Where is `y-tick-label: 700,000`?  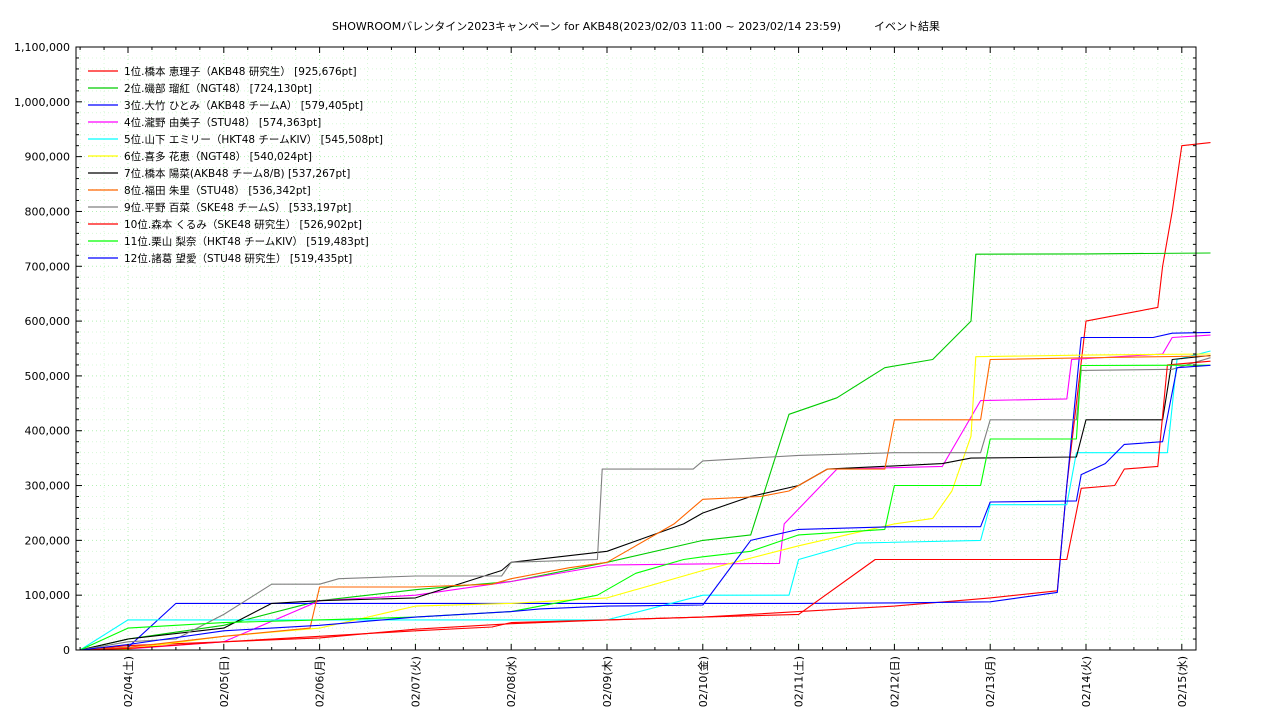
y-tick-label: 700,000 is located at coordinates (48, 266).